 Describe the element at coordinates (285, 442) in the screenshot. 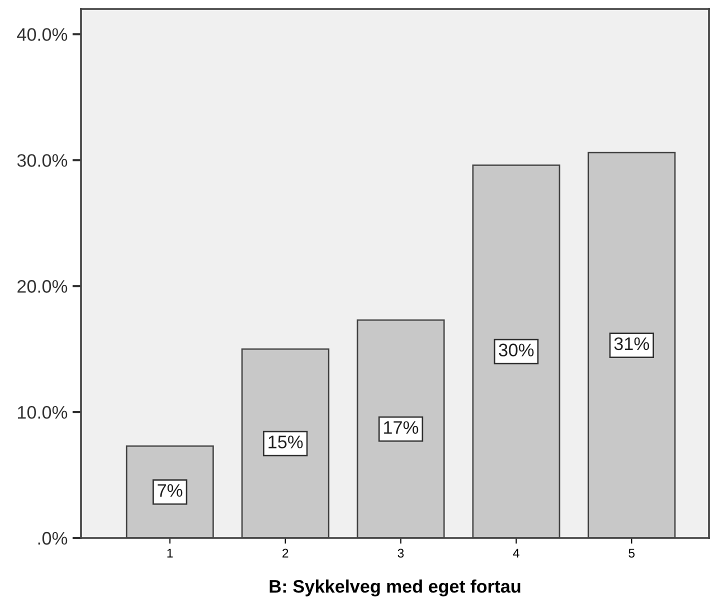

I see `data-label: 15%` at that location.